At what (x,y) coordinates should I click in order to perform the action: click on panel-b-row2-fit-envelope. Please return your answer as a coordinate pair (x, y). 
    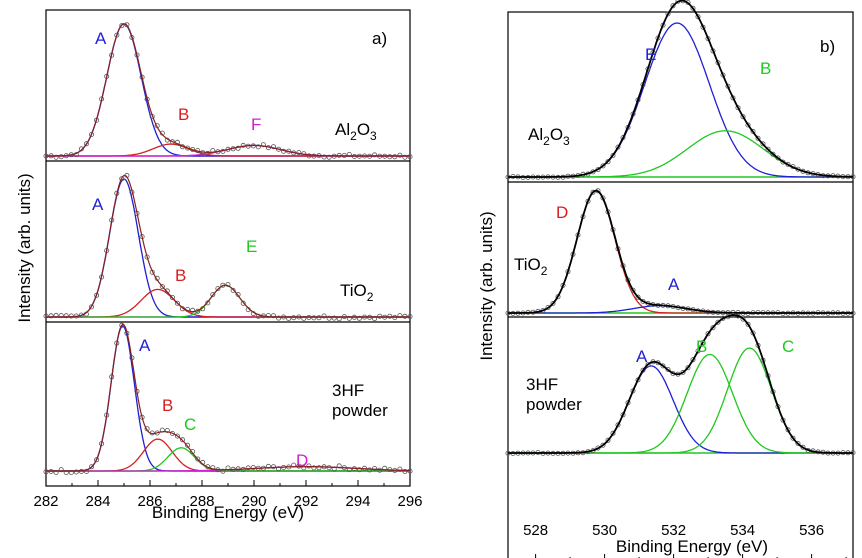
    Looking at the image, I should click on (680, 384).